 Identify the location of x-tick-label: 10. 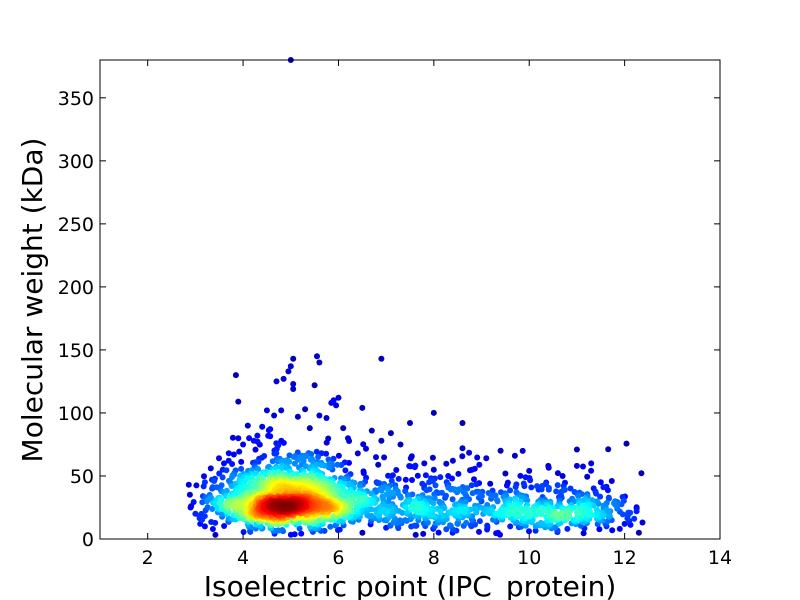
(529, 558).